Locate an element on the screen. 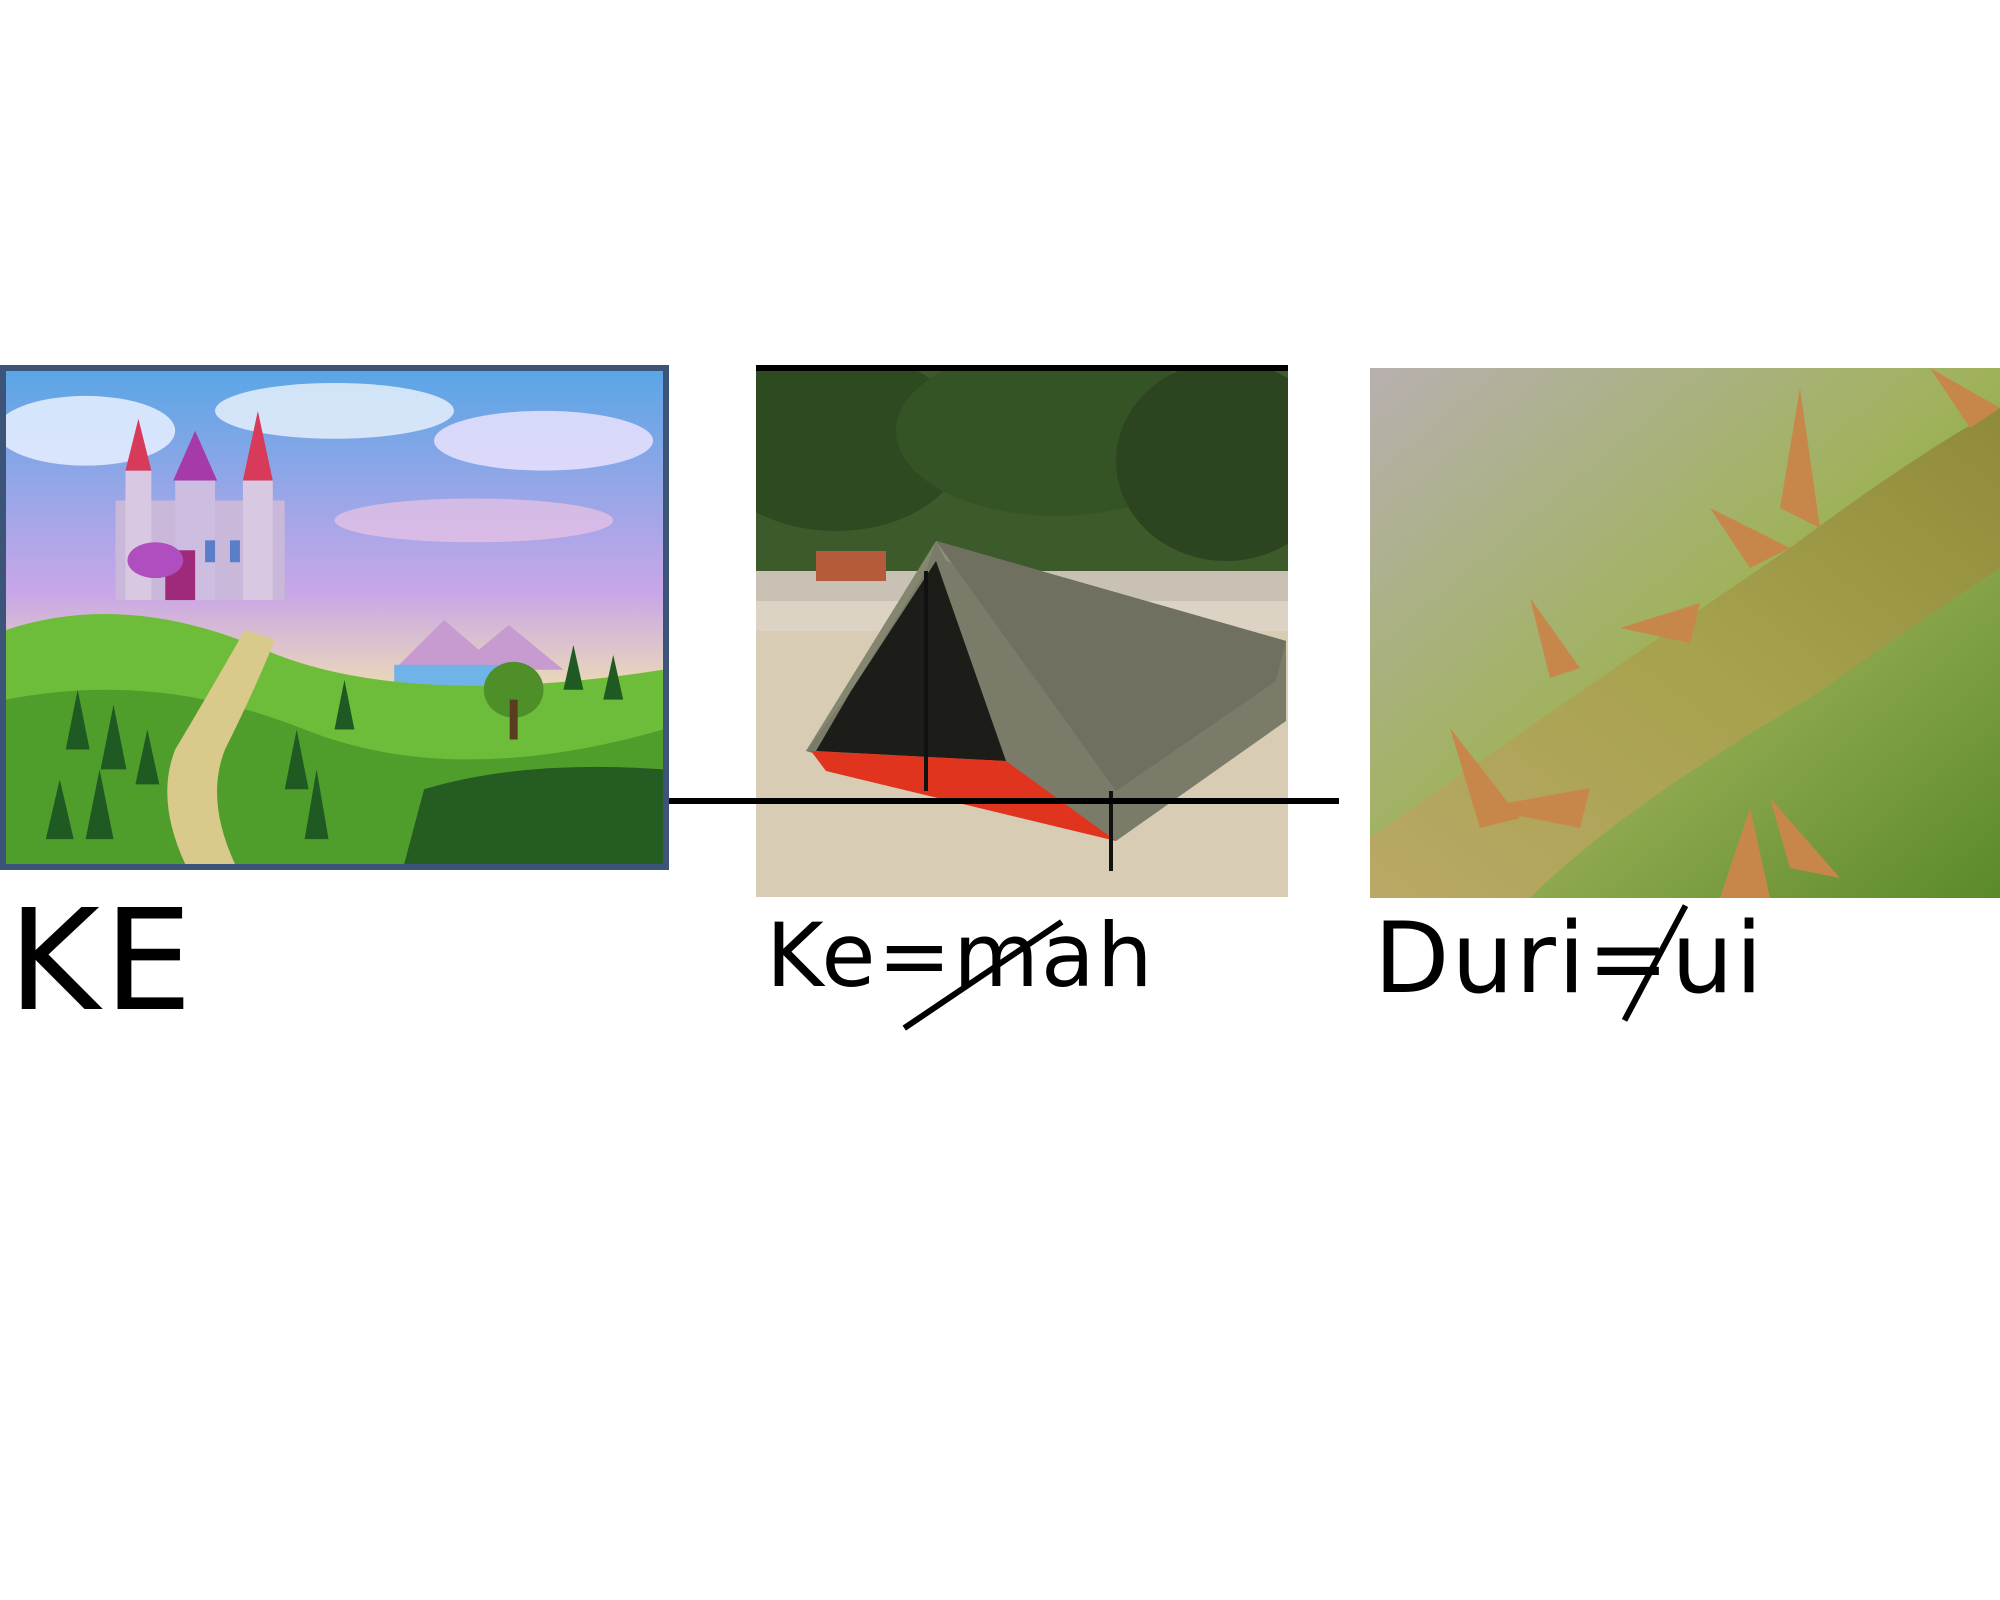 Image resolution: width=2000 pixels, height=1600 pixels. thorn-image is located at coordinates (1685, 633).